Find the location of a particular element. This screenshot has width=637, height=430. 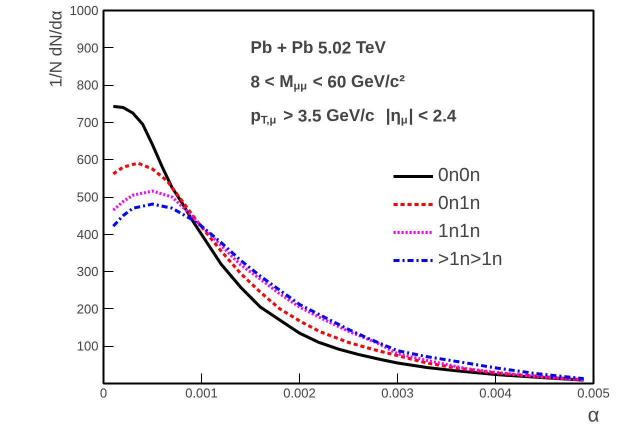

legend-label: 1n1n is located at coordinates (459, 232).